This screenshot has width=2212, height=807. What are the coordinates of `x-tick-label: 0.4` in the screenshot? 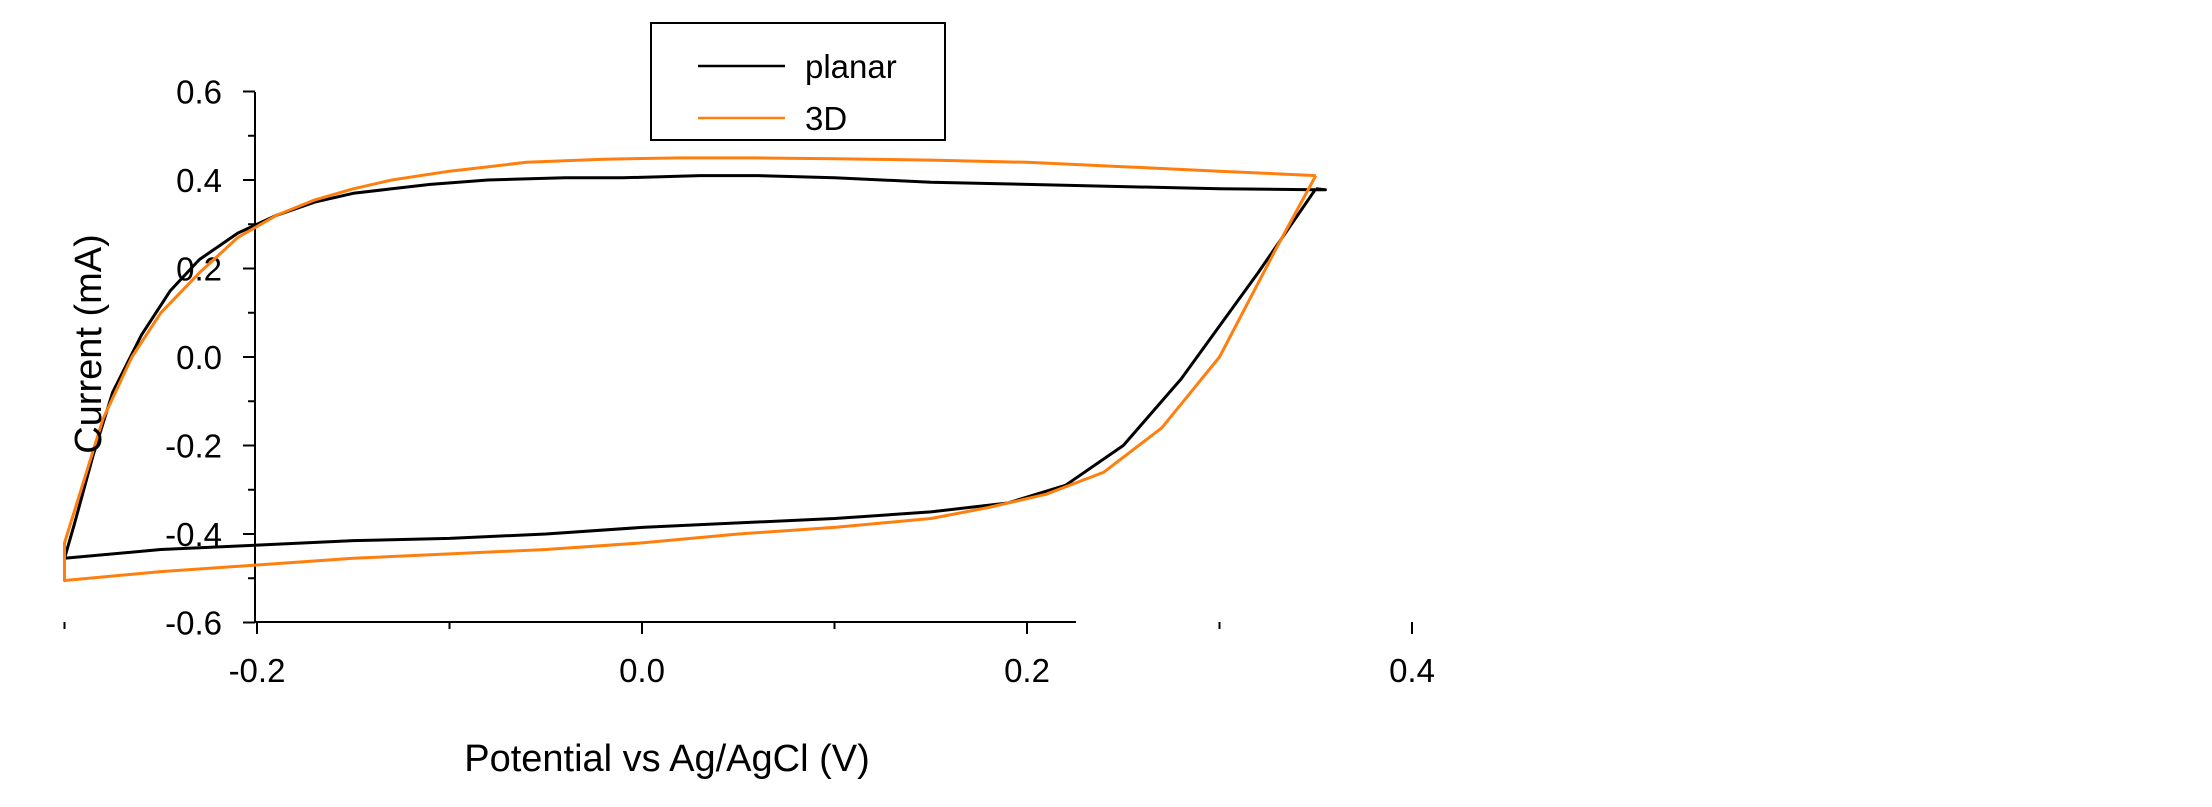 It's located at (1412, 670).